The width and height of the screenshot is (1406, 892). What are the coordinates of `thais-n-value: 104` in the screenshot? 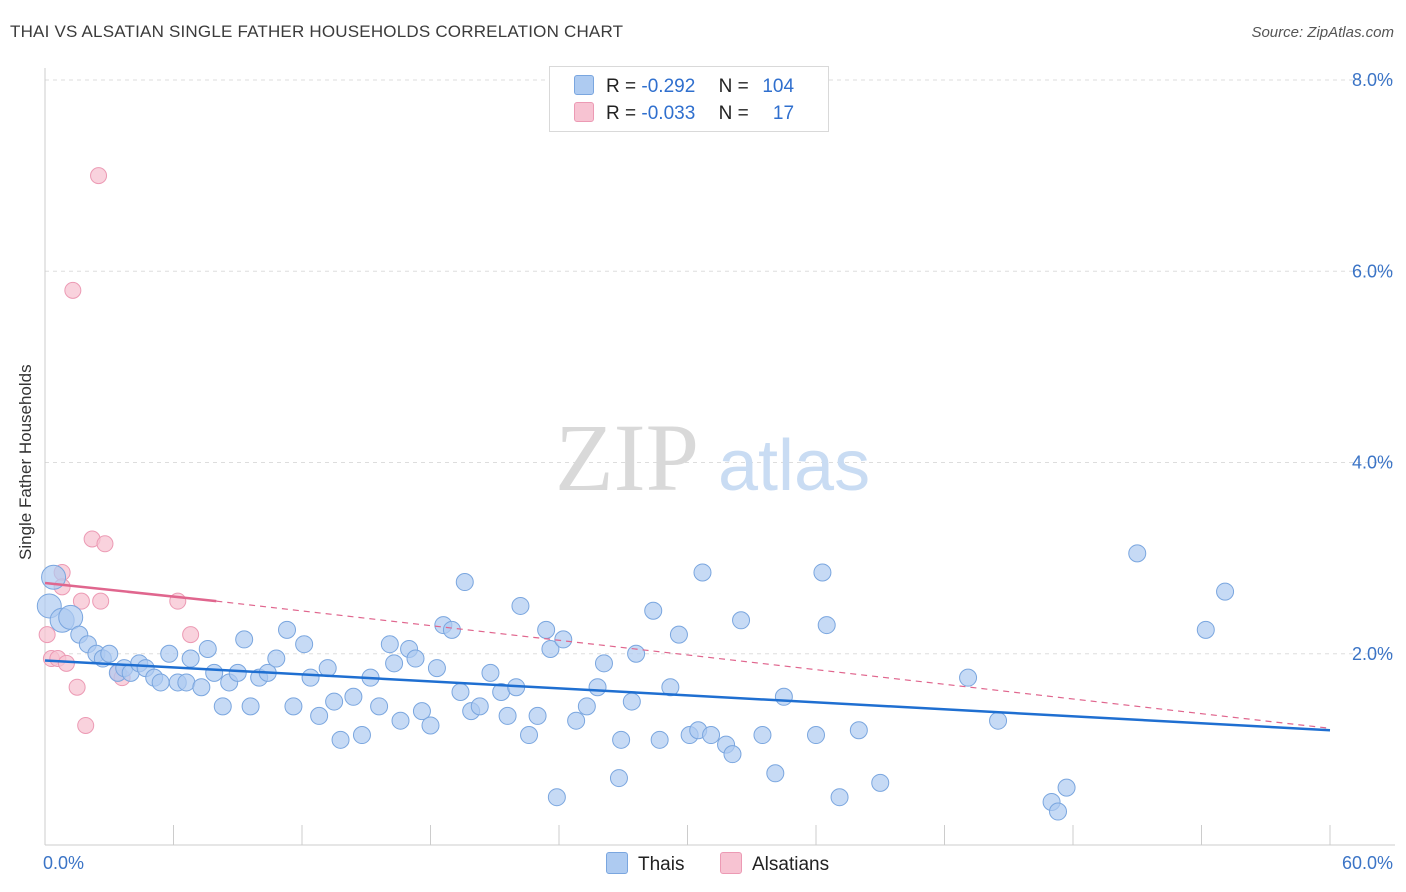 It's located at (778, 86).